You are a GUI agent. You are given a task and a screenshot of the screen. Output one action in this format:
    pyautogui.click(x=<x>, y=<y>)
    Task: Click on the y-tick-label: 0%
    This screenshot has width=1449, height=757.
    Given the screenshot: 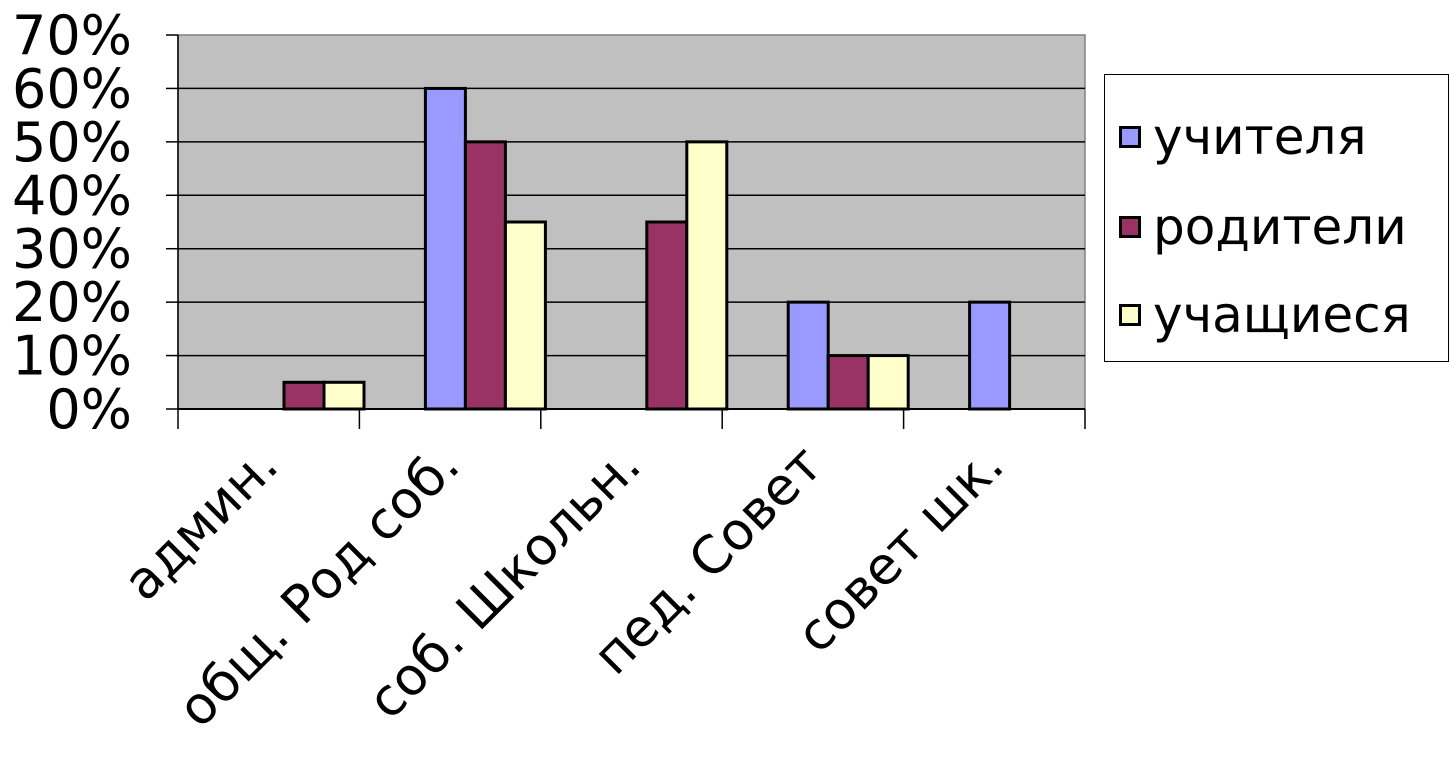 What is the action you would take?
    pyautogui.click(x=89, y=409)
    